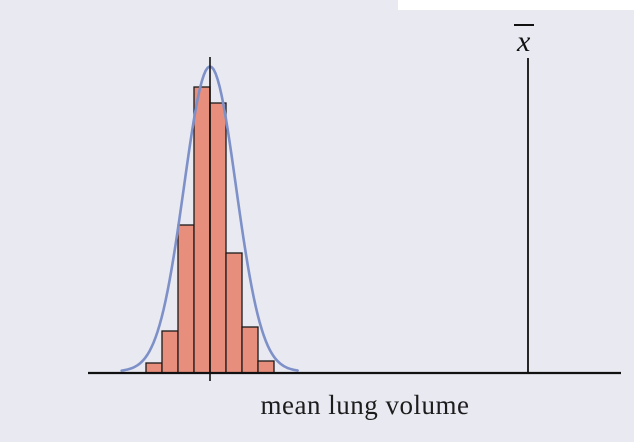 This screenshot has width=634, height=442. I want to click on xbar-text: x, so click(524, 41).